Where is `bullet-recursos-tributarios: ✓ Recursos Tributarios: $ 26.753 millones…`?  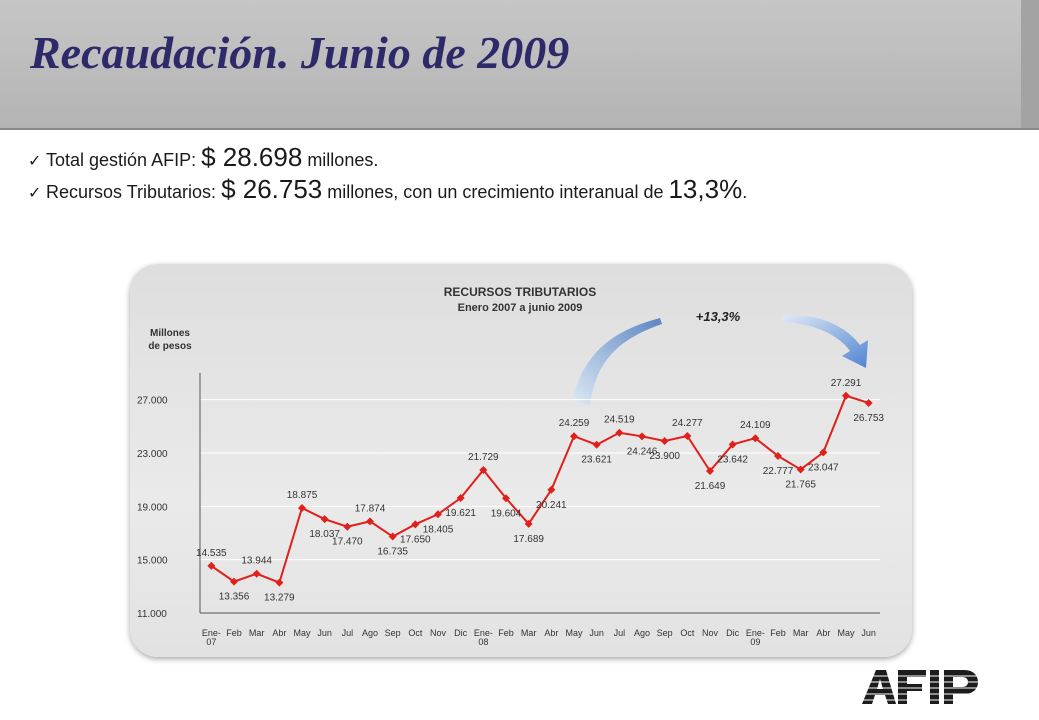 bullet-recursos-tributarios: ✓ Recursos Tributarios: $ 26.753 millones… is located at coordinates (387, 190).